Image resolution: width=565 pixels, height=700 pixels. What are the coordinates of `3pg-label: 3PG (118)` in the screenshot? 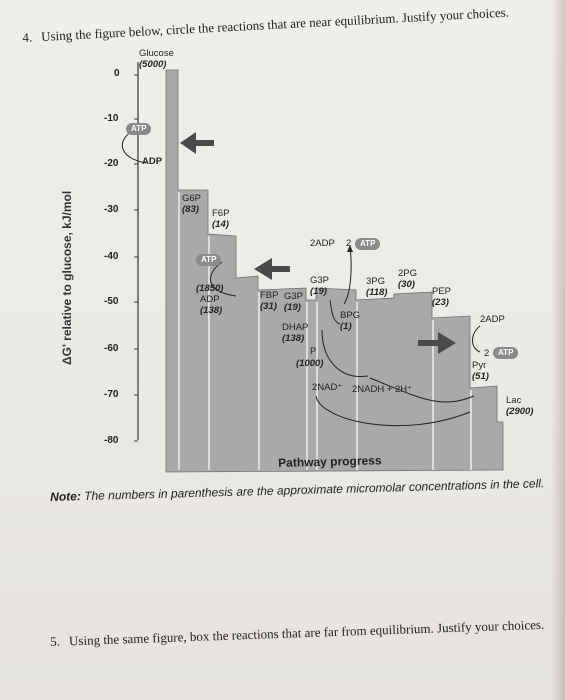 It's located at (377, 287).